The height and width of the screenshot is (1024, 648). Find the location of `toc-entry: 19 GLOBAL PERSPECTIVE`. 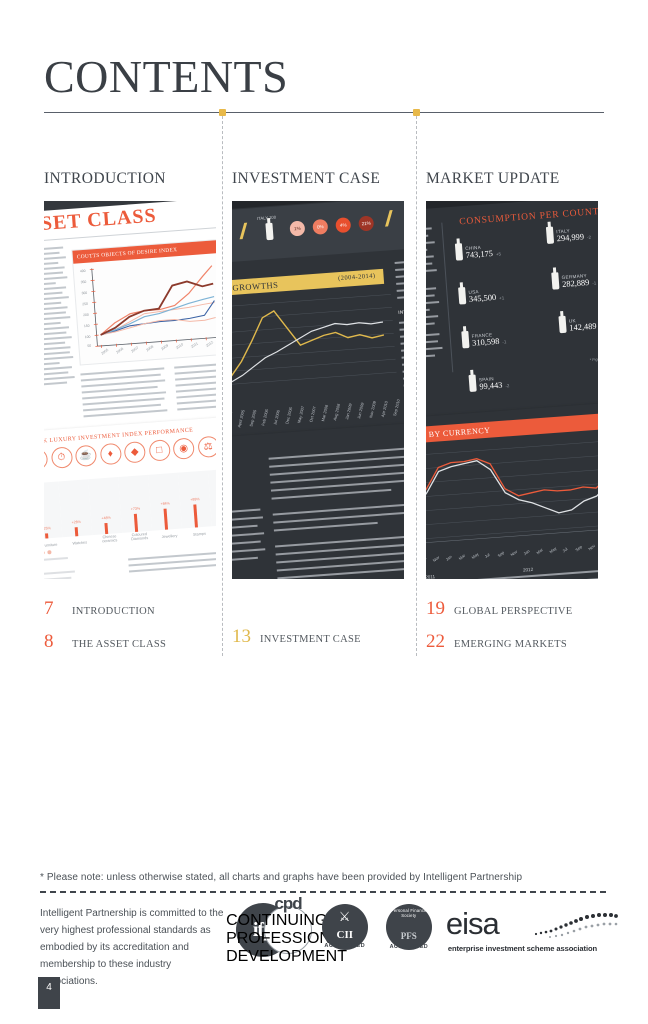

toc-entry: 19 GLOBAL PERSPECTIVE is located at coordinates (512, 608).